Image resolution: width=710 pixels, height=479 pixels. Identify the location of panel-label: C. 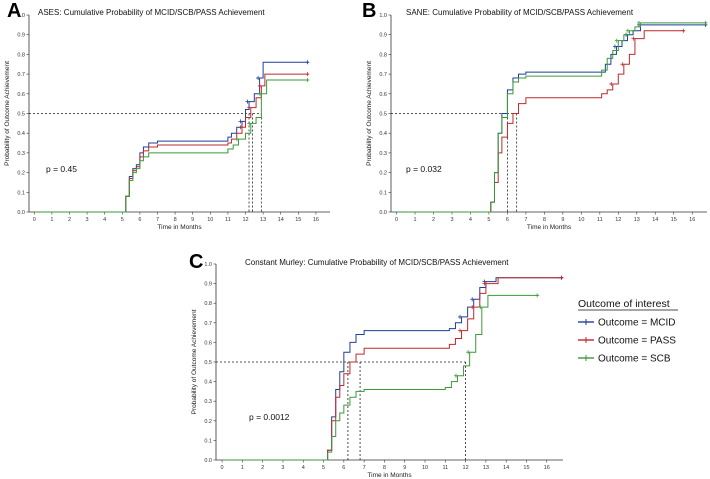
(196, 262).